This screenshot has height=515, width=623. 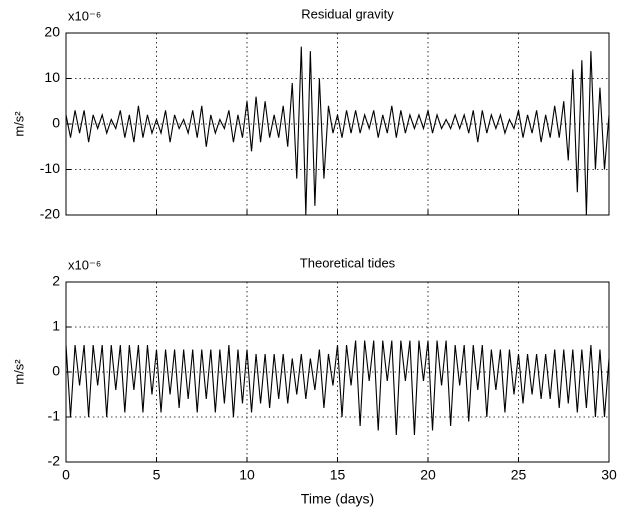 I want to click on x-tick-label: 30, so click(x=609, y=475).